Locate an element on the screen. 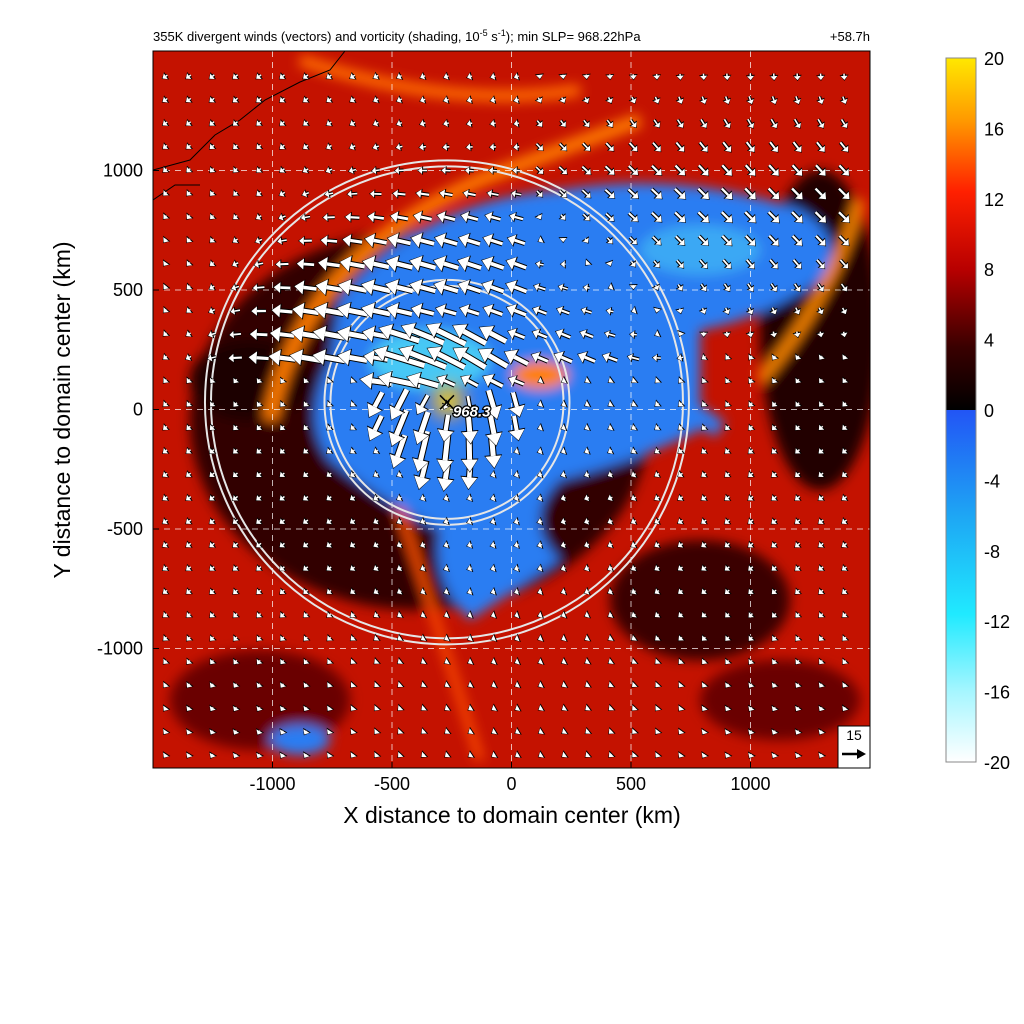  min-slp-label: 968.3 is located at coordinates (472, 411).